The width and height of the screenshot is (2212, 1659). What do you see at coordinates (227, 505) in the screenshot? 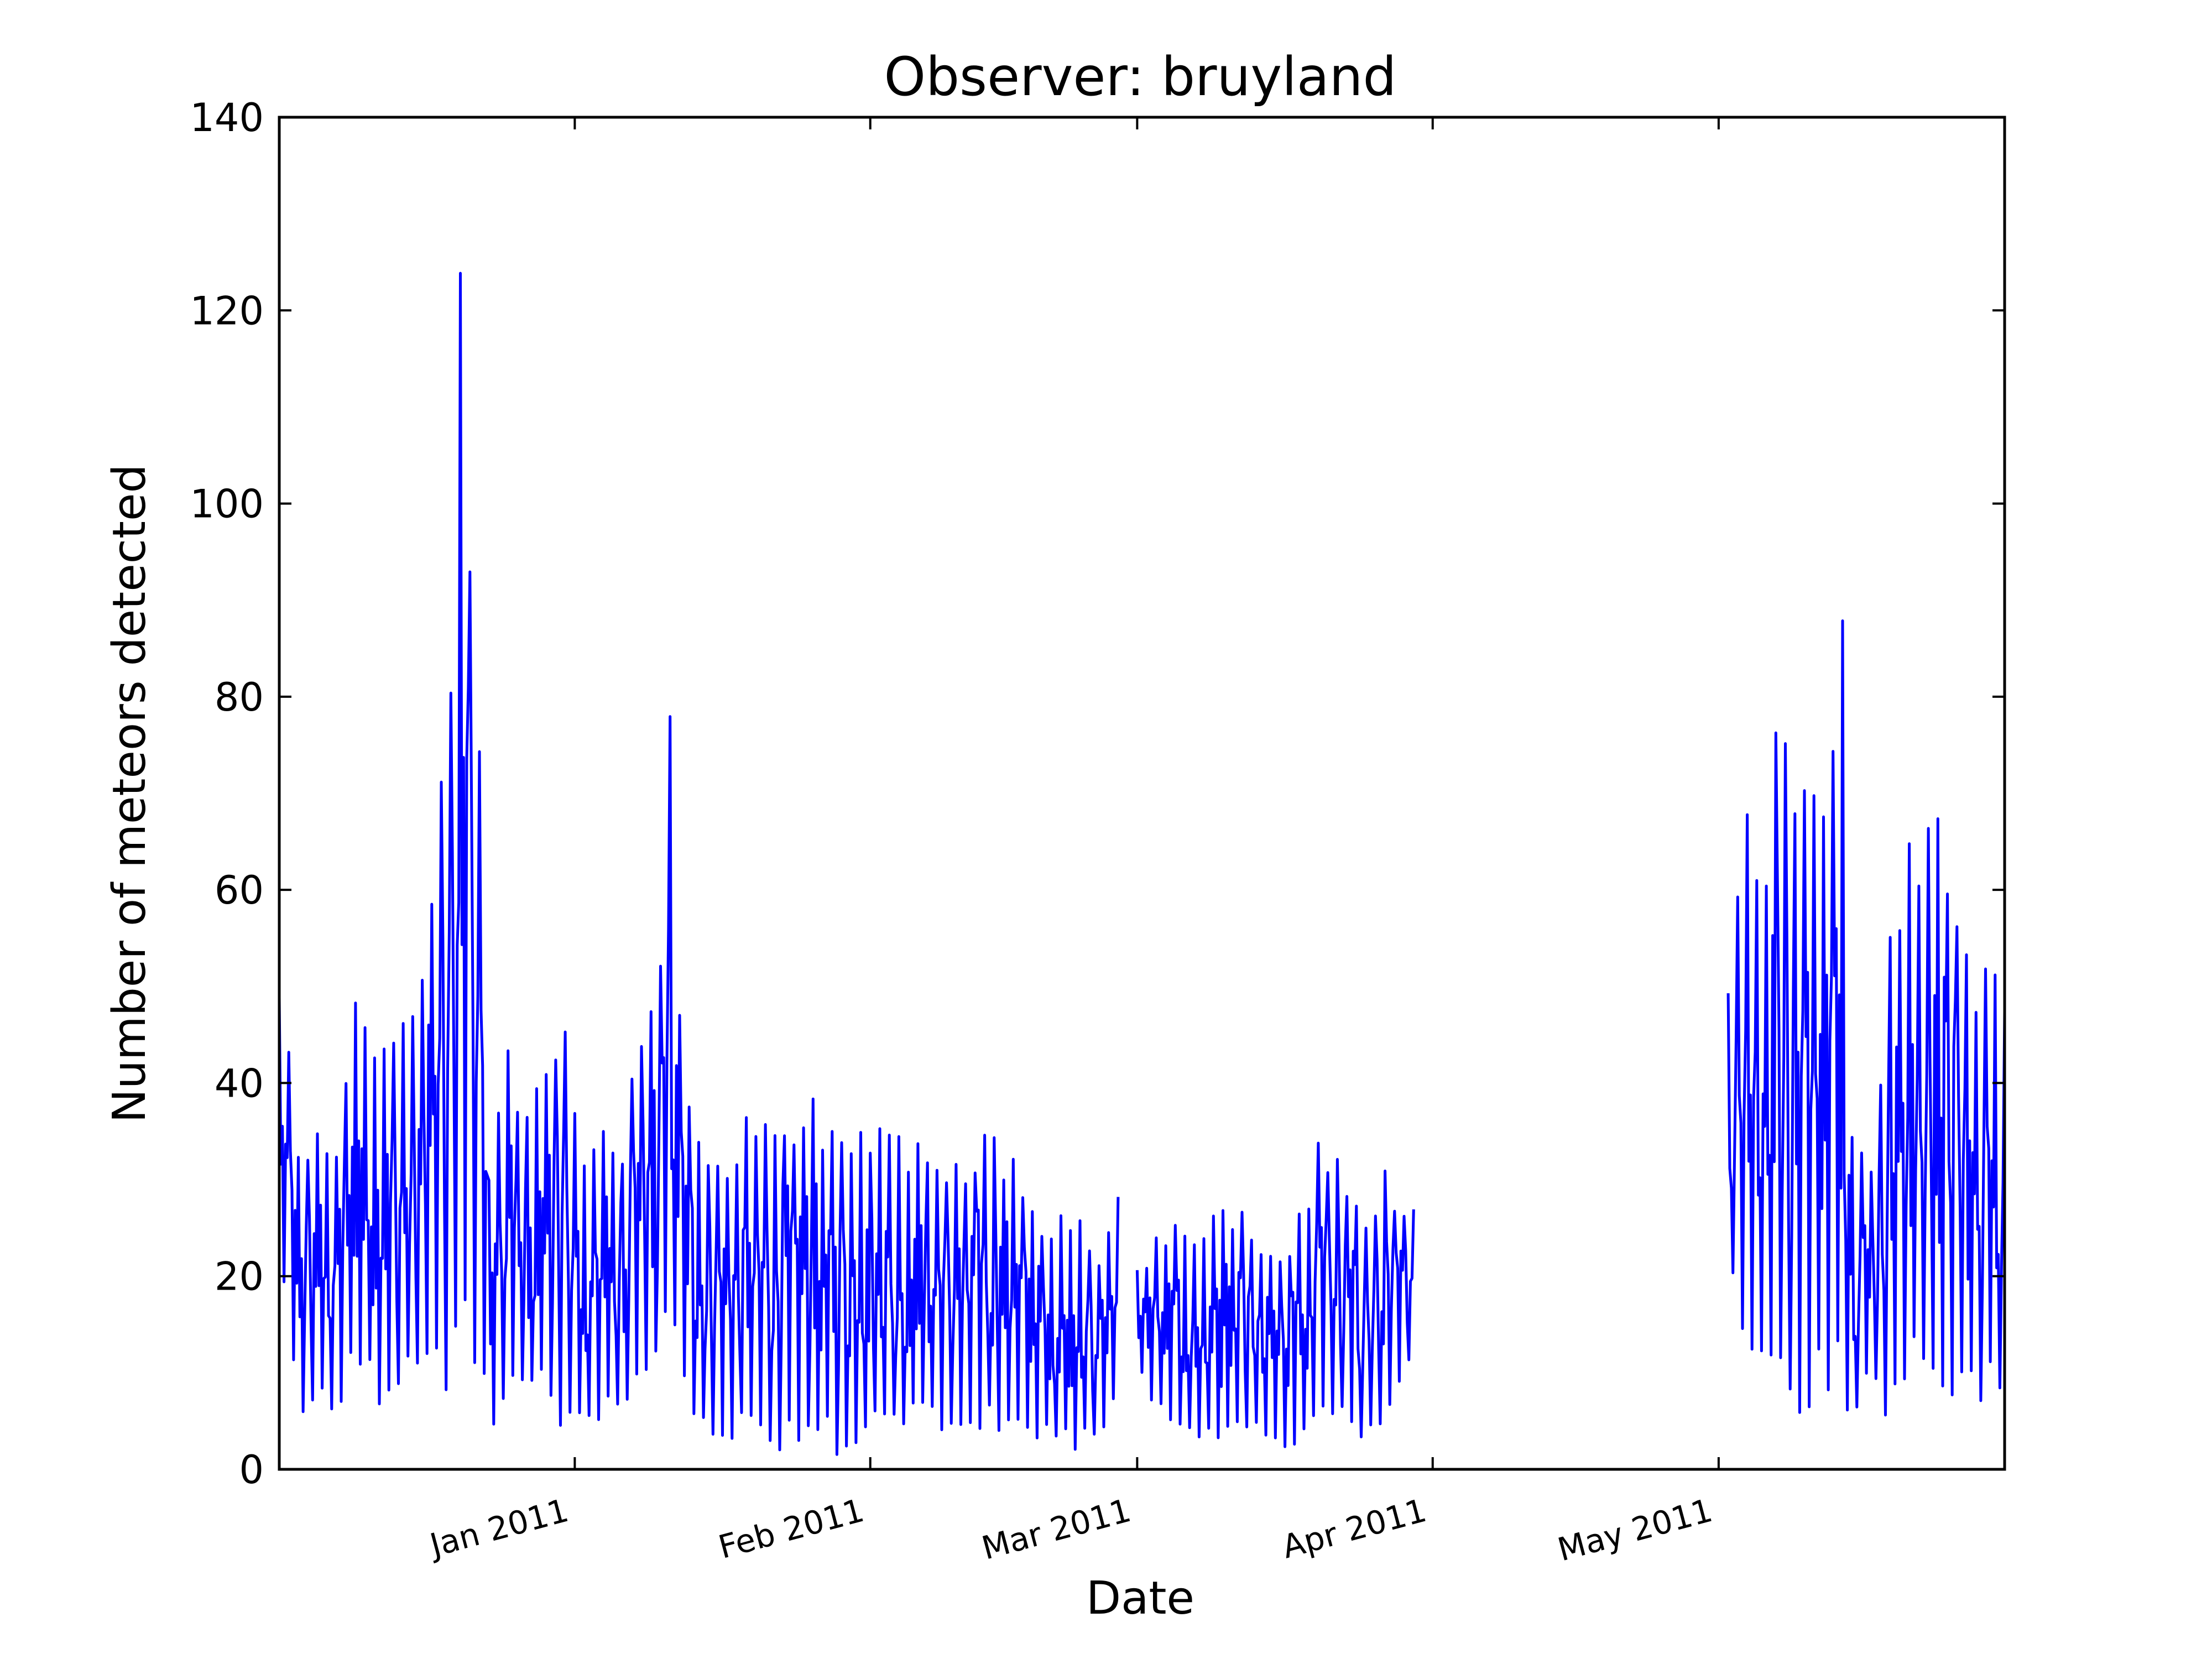
I see `y-tick-label: 100` at bounding box center [227, 505].